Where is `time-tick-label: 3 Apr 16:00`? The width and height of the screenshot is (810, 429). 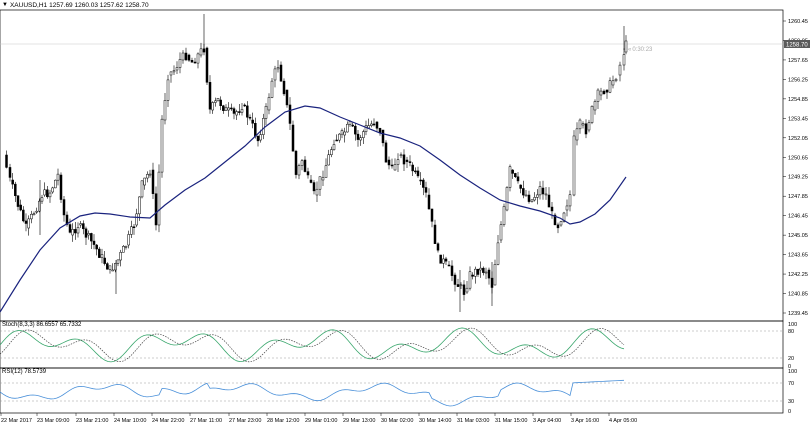 time-tick-label: 3 Apr 16:00 is located at coordinates (585, 421).